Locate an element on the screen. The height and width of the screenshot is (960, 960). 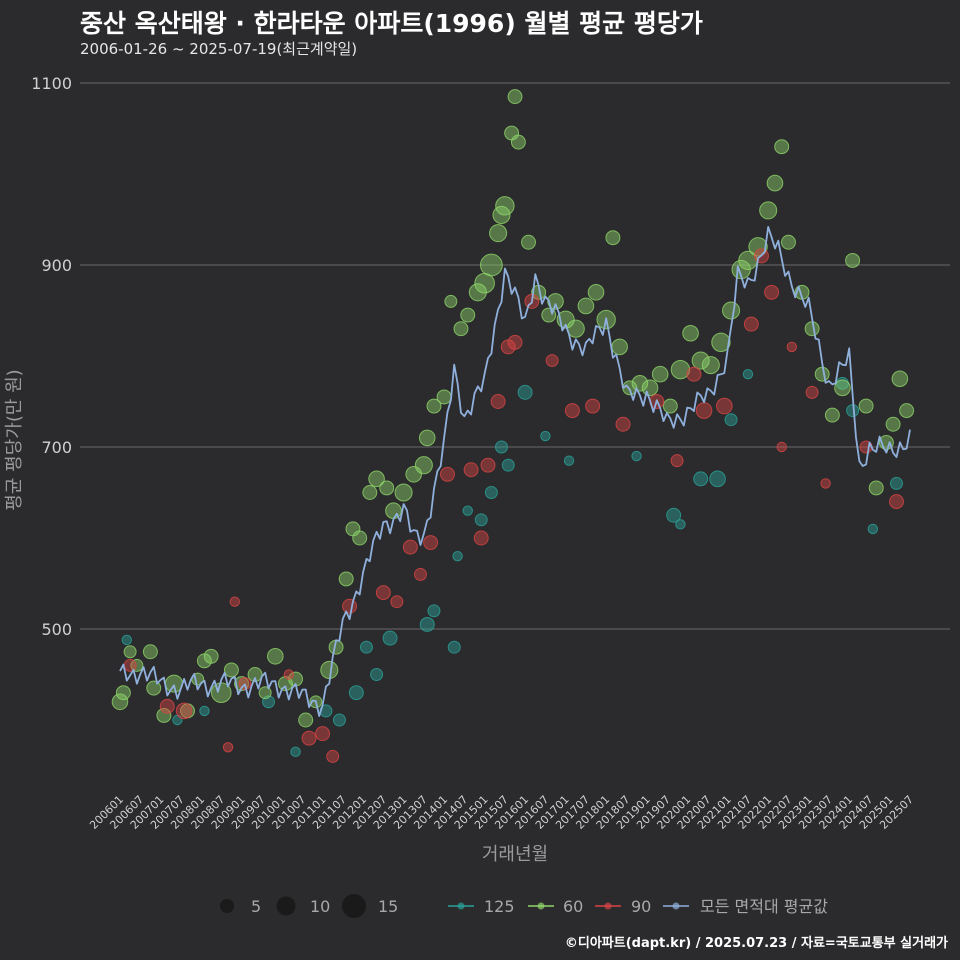
legend-series-label: 90 is located at coordinates (641, 906).